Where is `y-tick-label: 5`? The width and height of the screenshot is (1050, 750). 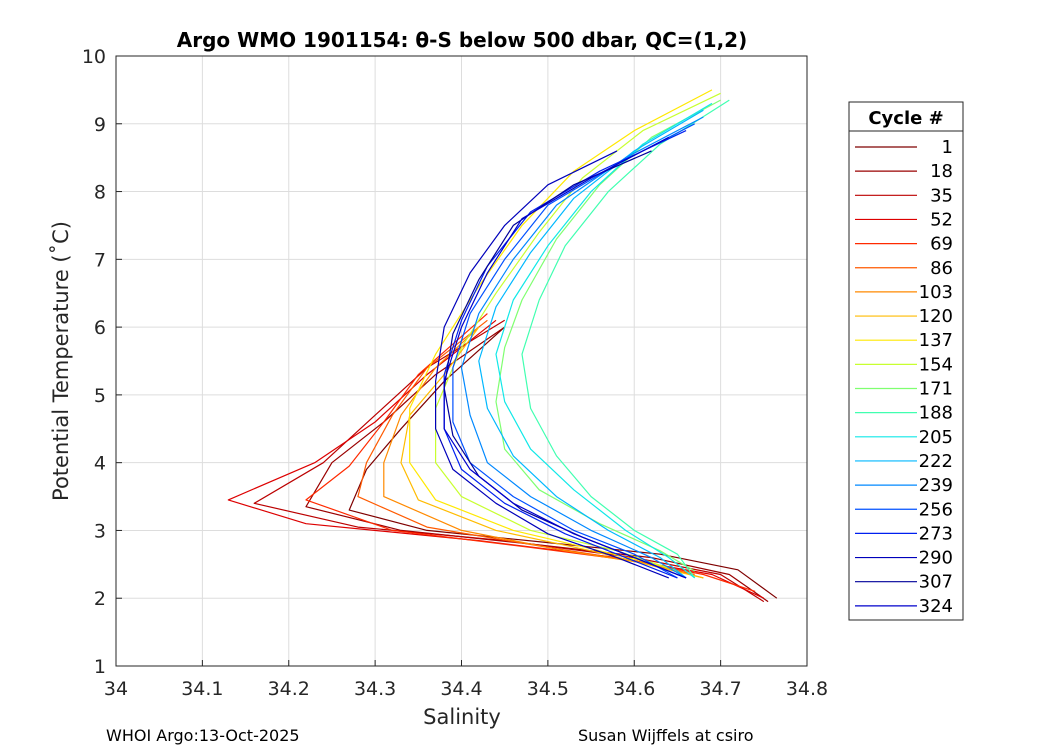 y-tick-label: 5 is located at coordinates (100, 396).